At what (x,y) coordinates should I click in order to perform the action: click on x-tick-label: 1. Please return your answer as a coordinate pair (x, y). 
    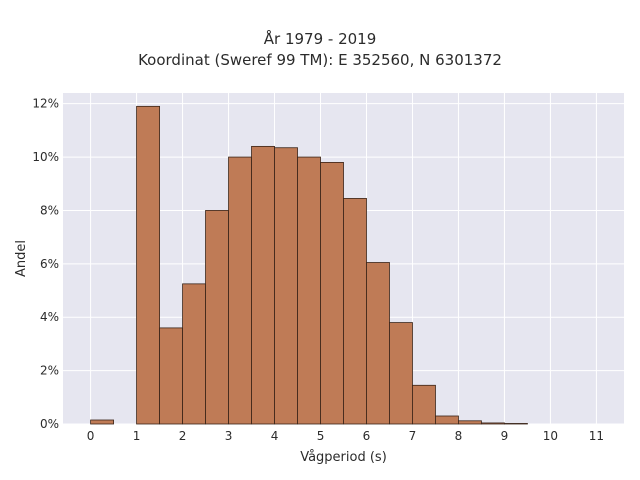
    Looking at the image, I should click on (137, 436).